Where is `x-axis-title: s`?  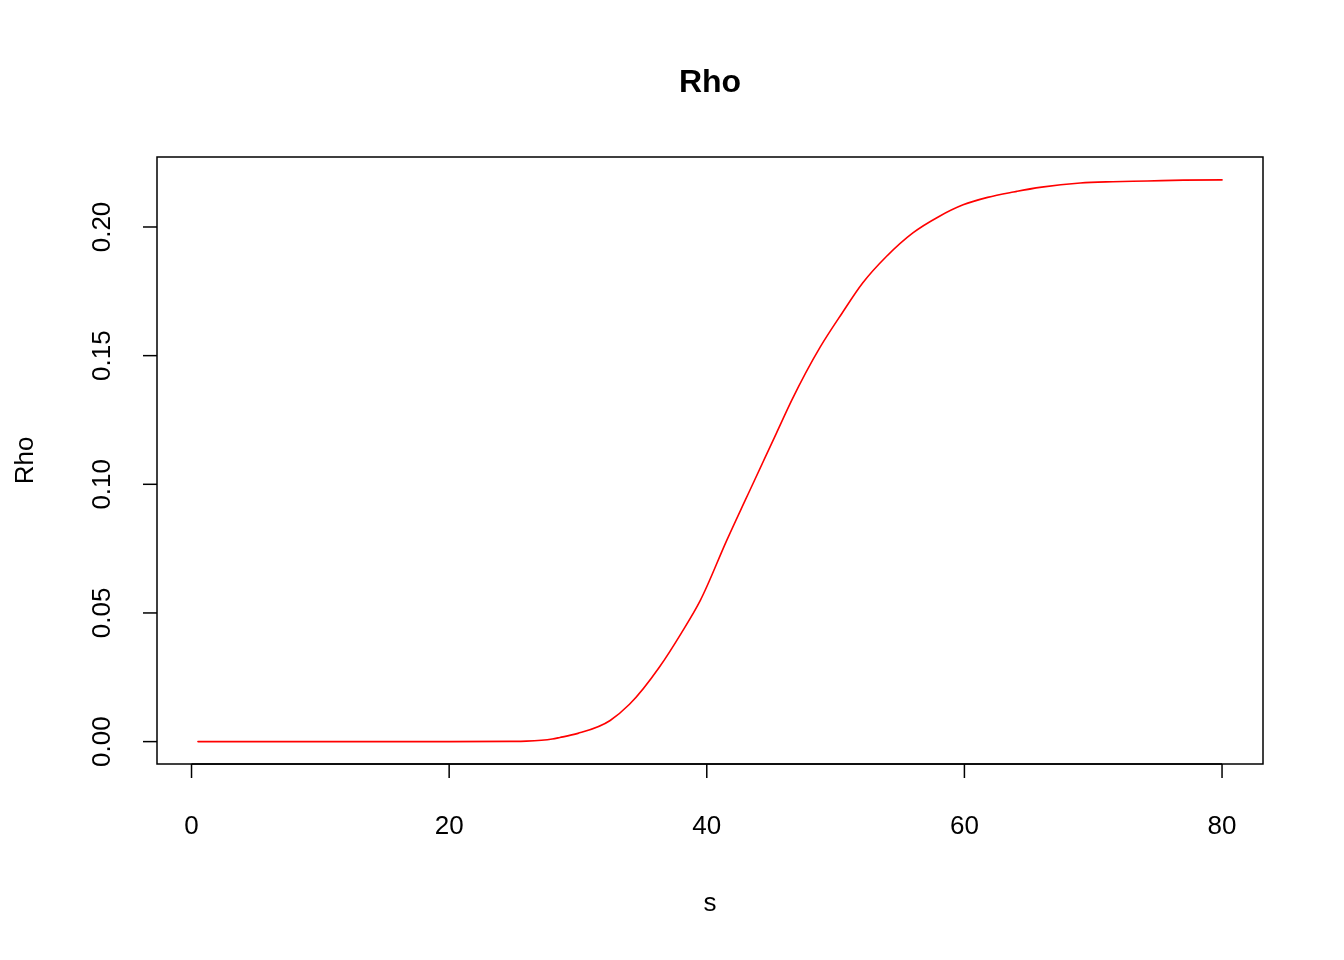 x-axis-title: s is located at coordinates (710, 902).